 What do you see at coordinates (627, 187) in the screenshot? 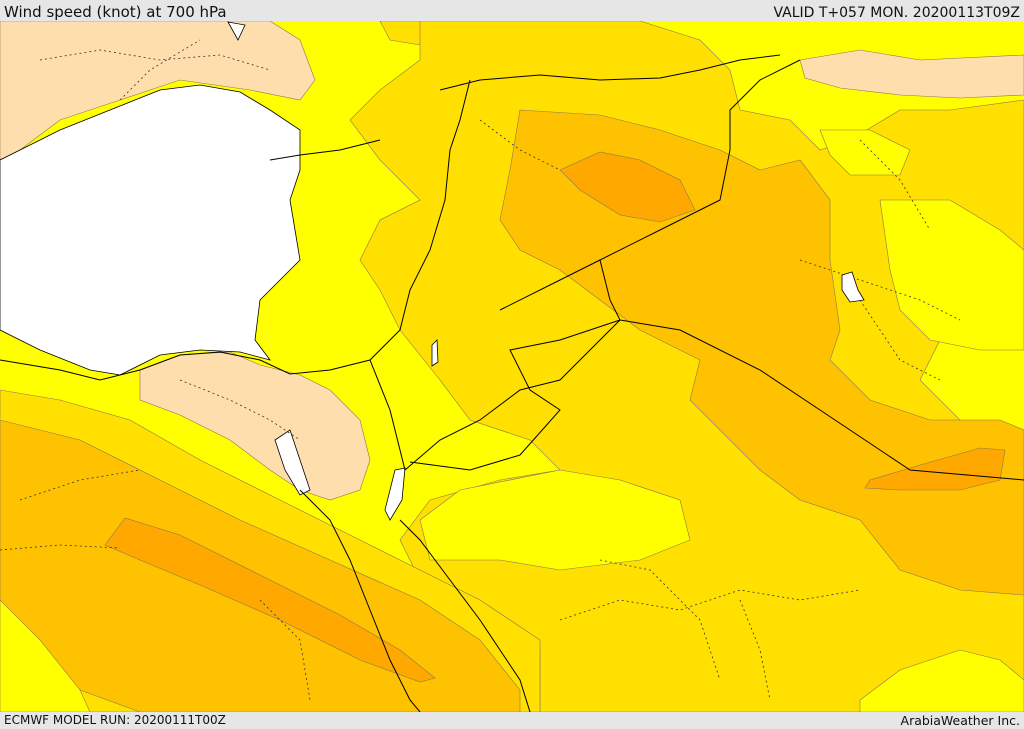
I see `band-dark-syria` at bounding box center [627, 187].